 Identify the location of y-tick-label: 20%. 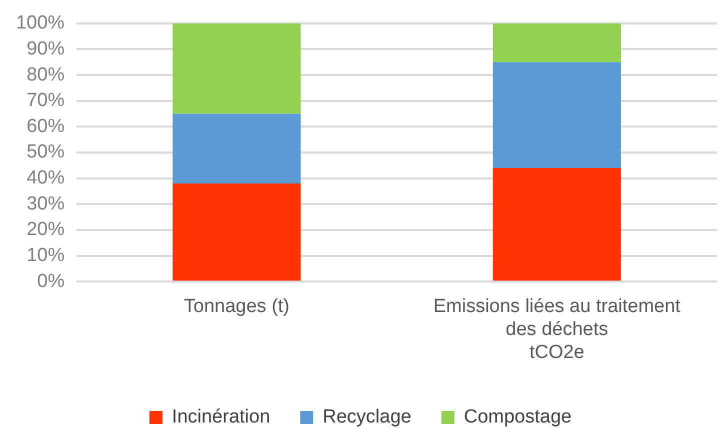
(45, 229).